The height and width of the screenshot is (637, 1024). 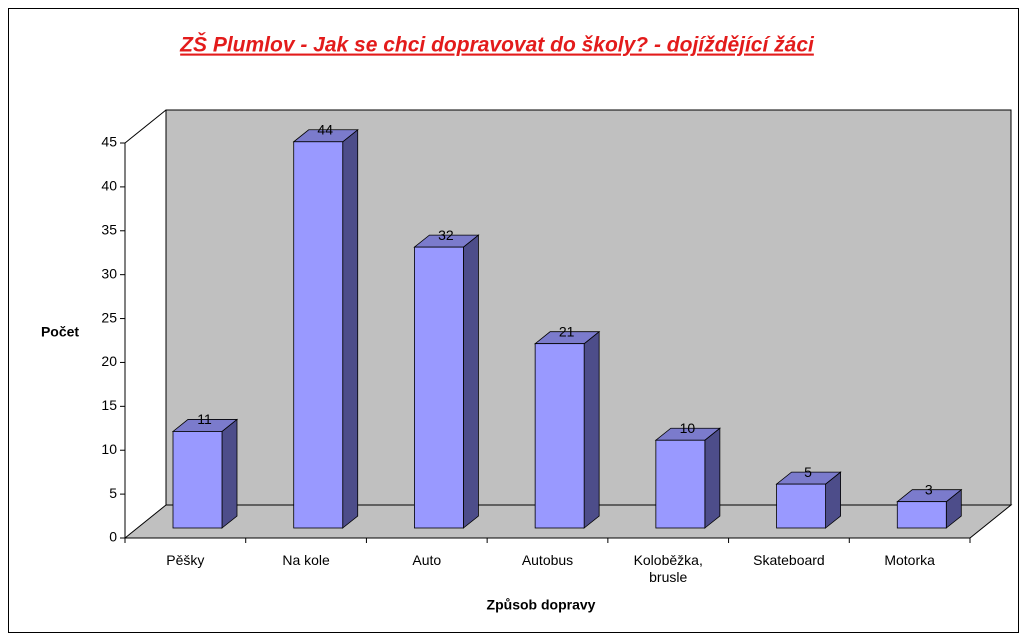 I want to click on y-tick-label: 40, so click(x=109, y=186).